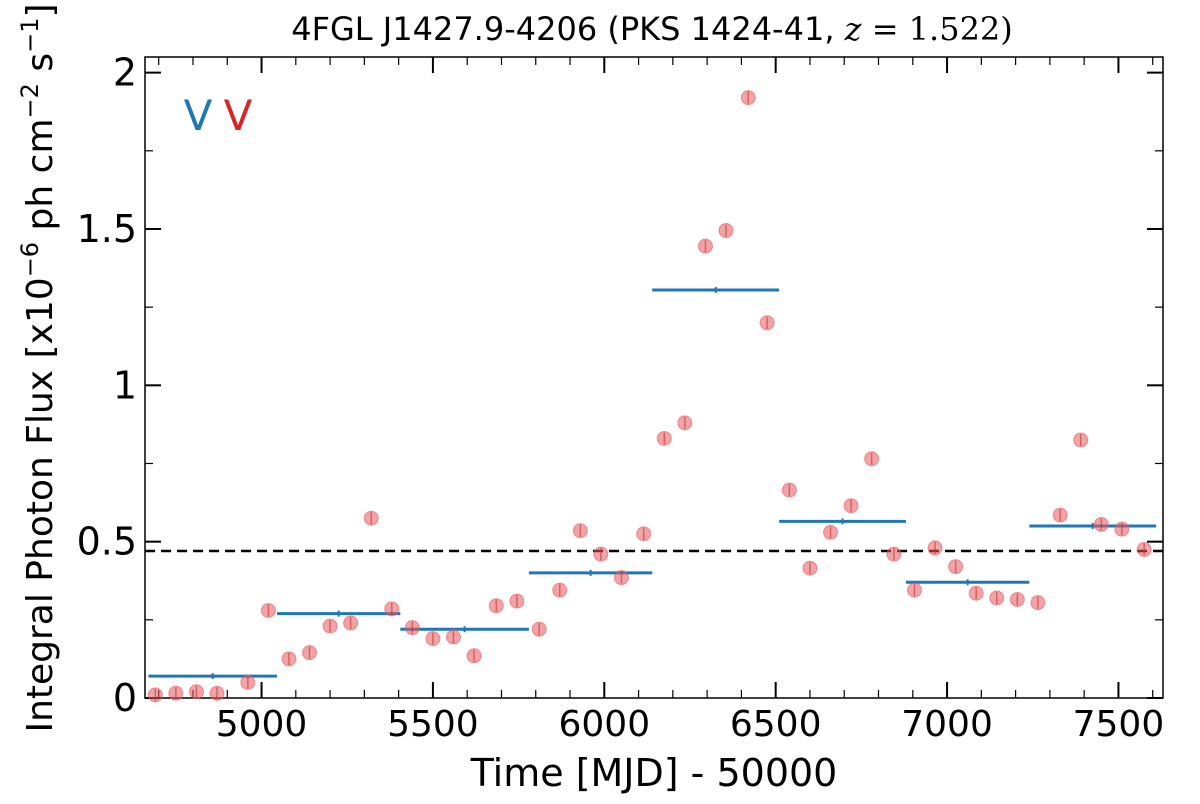 This screenshot has height=804, width=1200. What do you see at coordinates (107, 229) in the screenshot?
I see `y-tick-label: 1.5` at bounding box center [107, 229].